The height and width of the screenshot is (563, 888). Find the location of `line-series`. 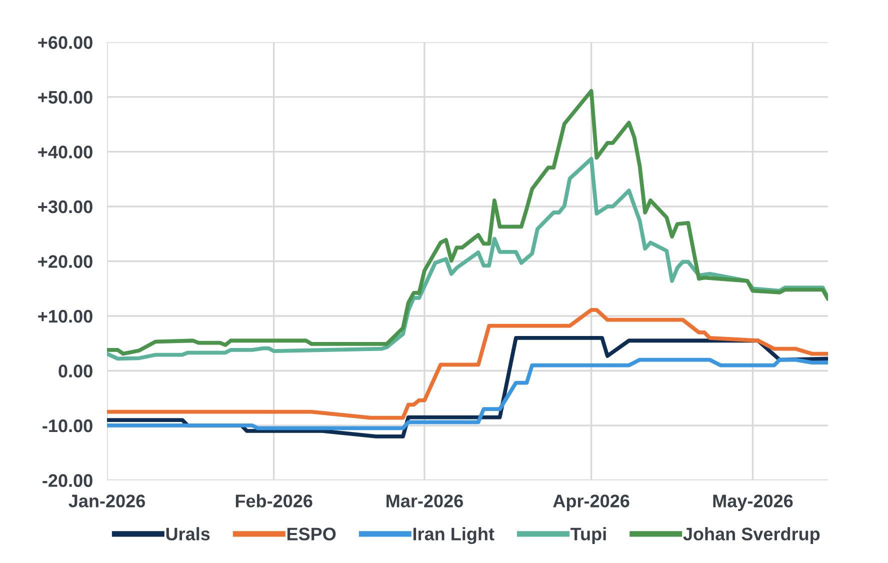

line-series is located at coordinates (467, 394).